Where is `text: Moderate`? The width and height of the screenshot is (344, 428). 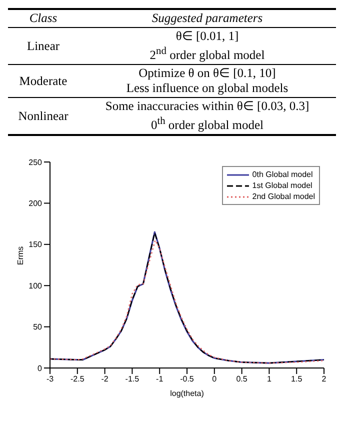 text: Moderate is located at coordinates (43, 81).